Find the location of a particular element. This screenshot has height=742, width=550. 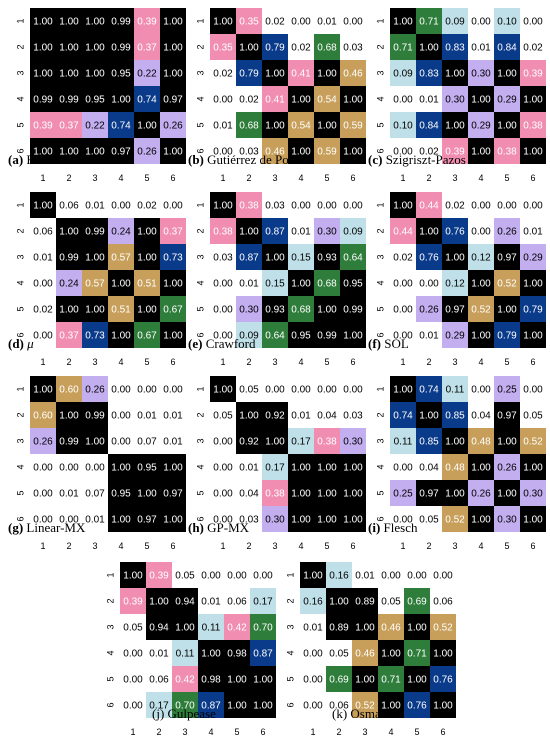

cell-value-label: 0.71 is located at coordinates (403, 48).